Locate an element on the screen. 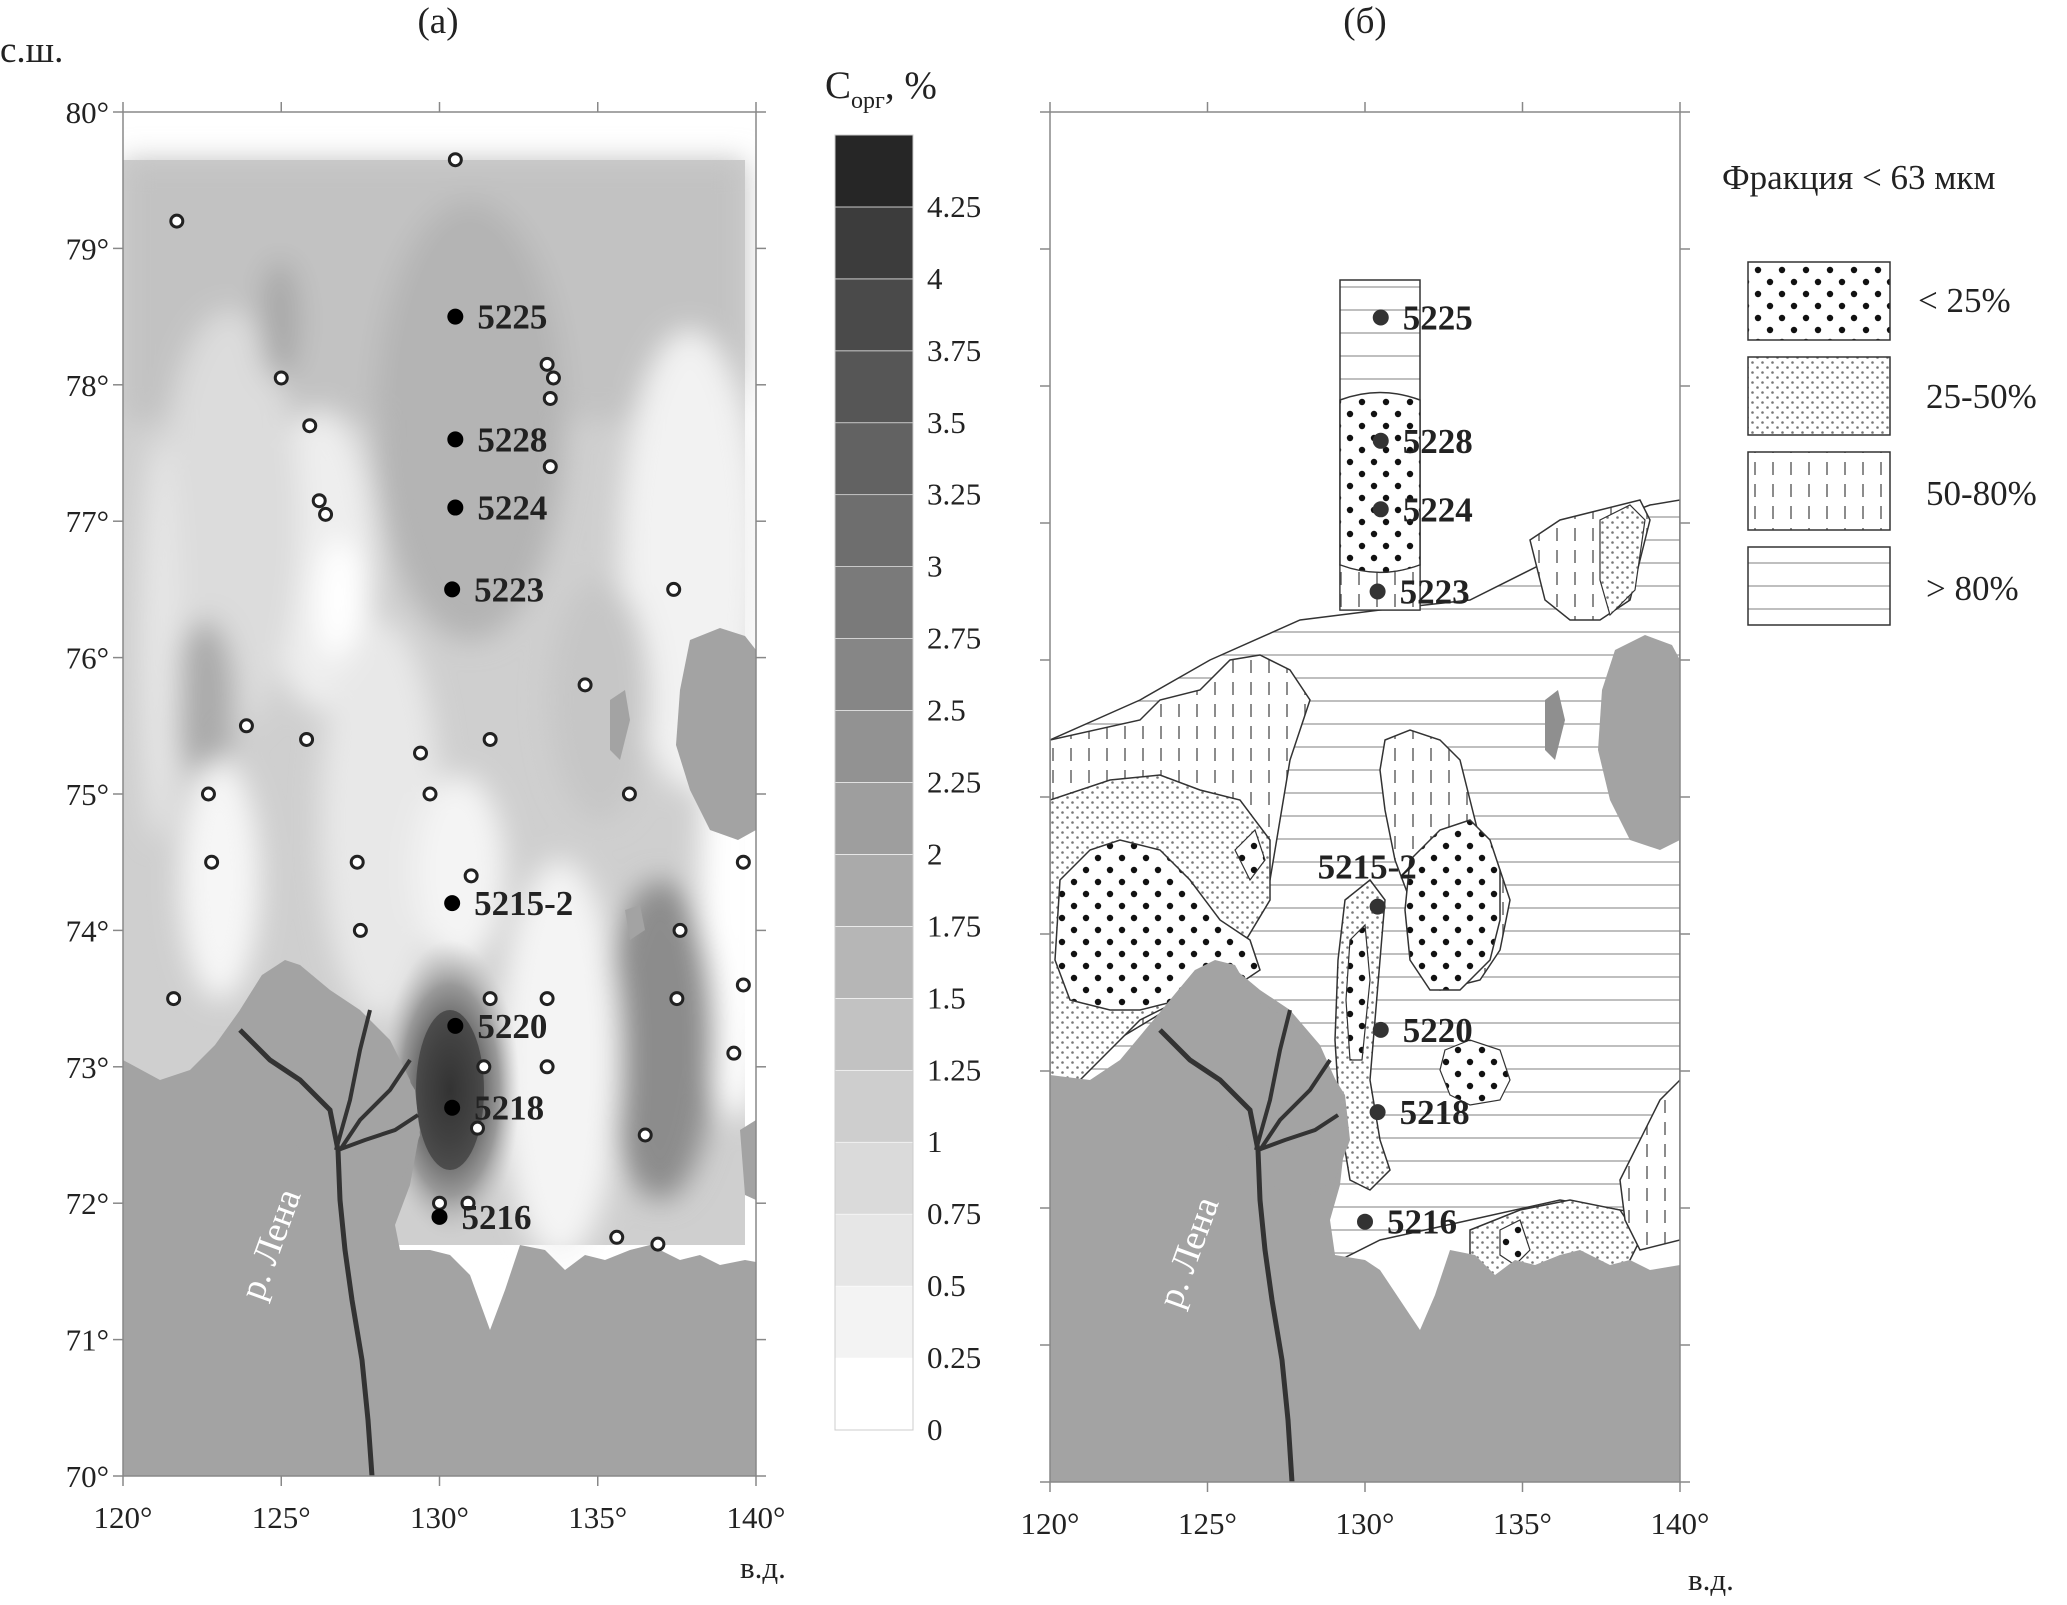  longitude-axis-title-a: в.д. is located at coordinates (763, 1567).